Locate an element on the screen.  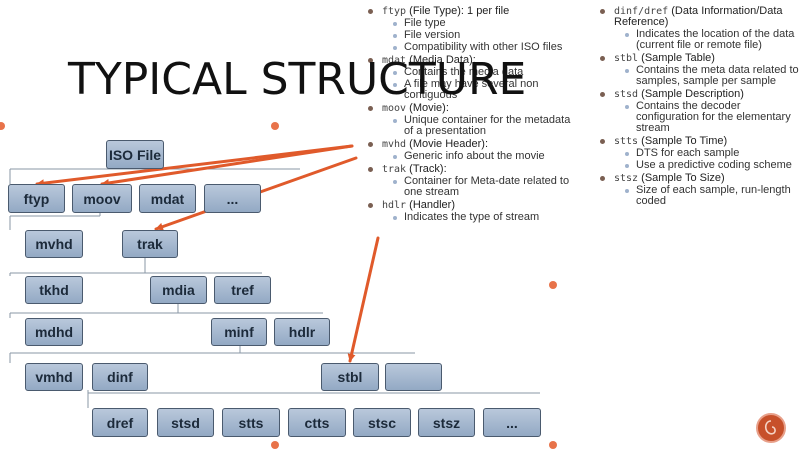
box-code: stts is located at coordinates (626, 141).